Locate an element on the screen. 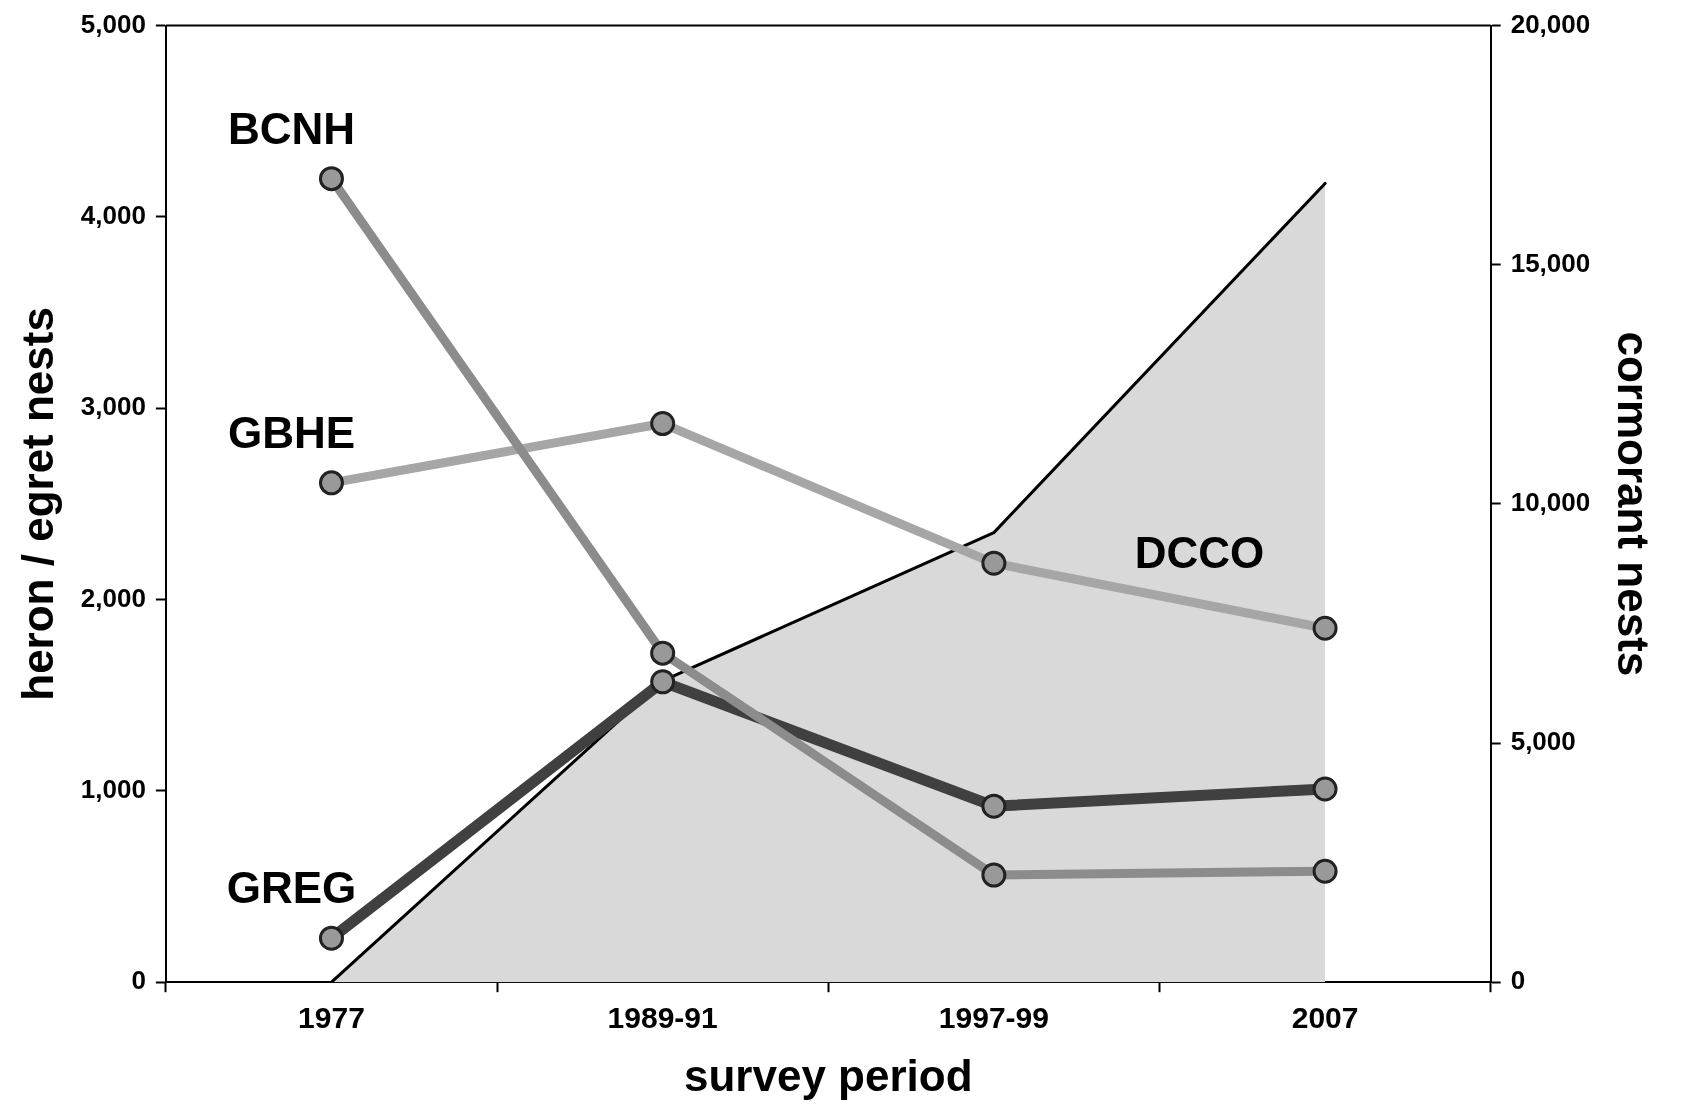  series-label: GREG is located at coordinates (291, 888).